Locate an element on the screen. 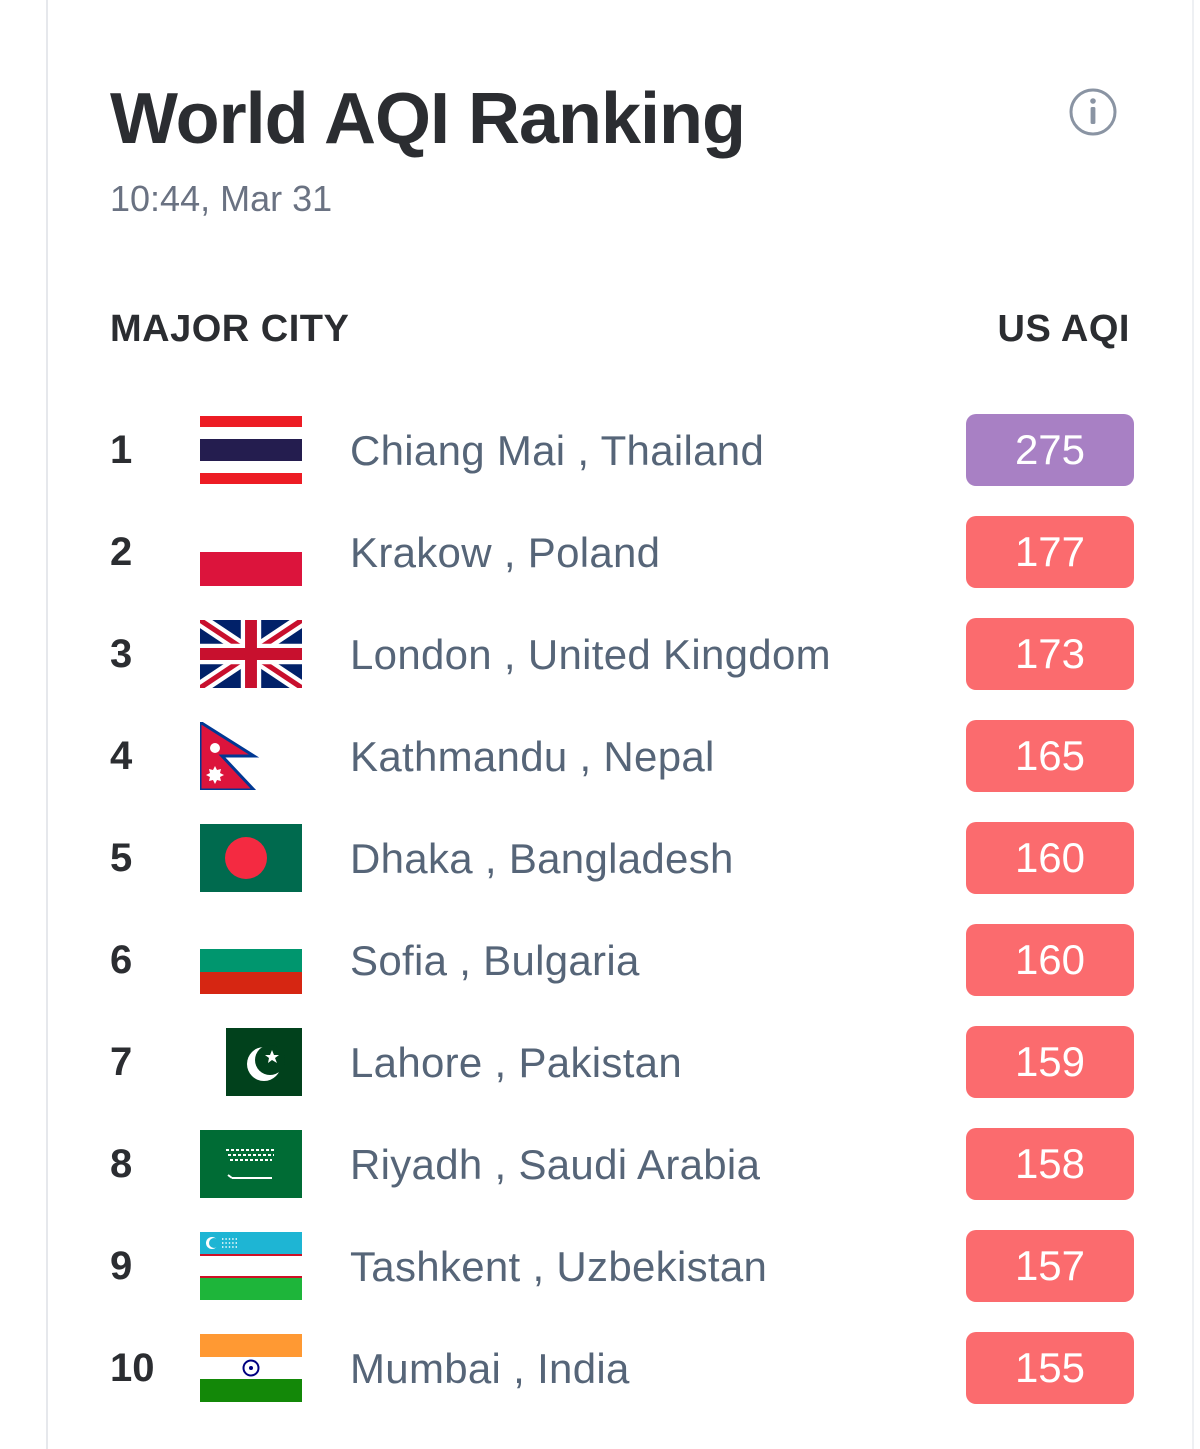 Image resolution: width=1200 pixels, height=1449 pixels. aqi-badge: 157 is located at coordinates (1050, 1266).